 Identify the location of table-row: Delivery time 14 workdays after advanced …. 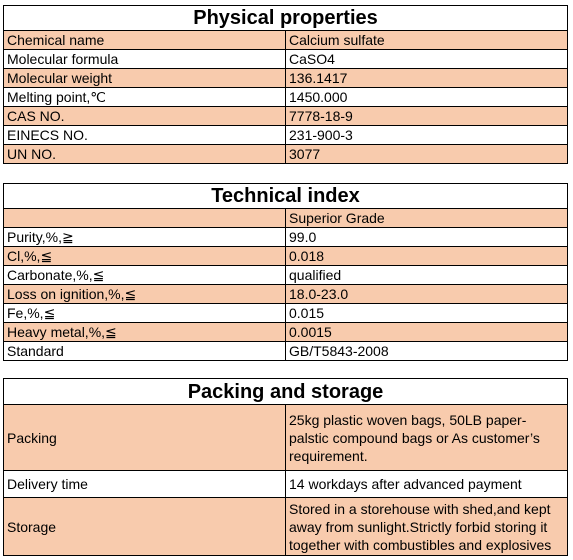
(285, 484).